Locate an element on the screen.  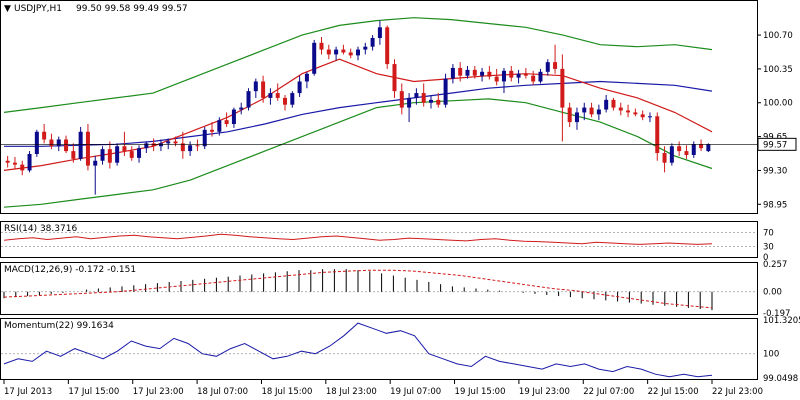
macd-signal-line is located at coordinates (358, 289).